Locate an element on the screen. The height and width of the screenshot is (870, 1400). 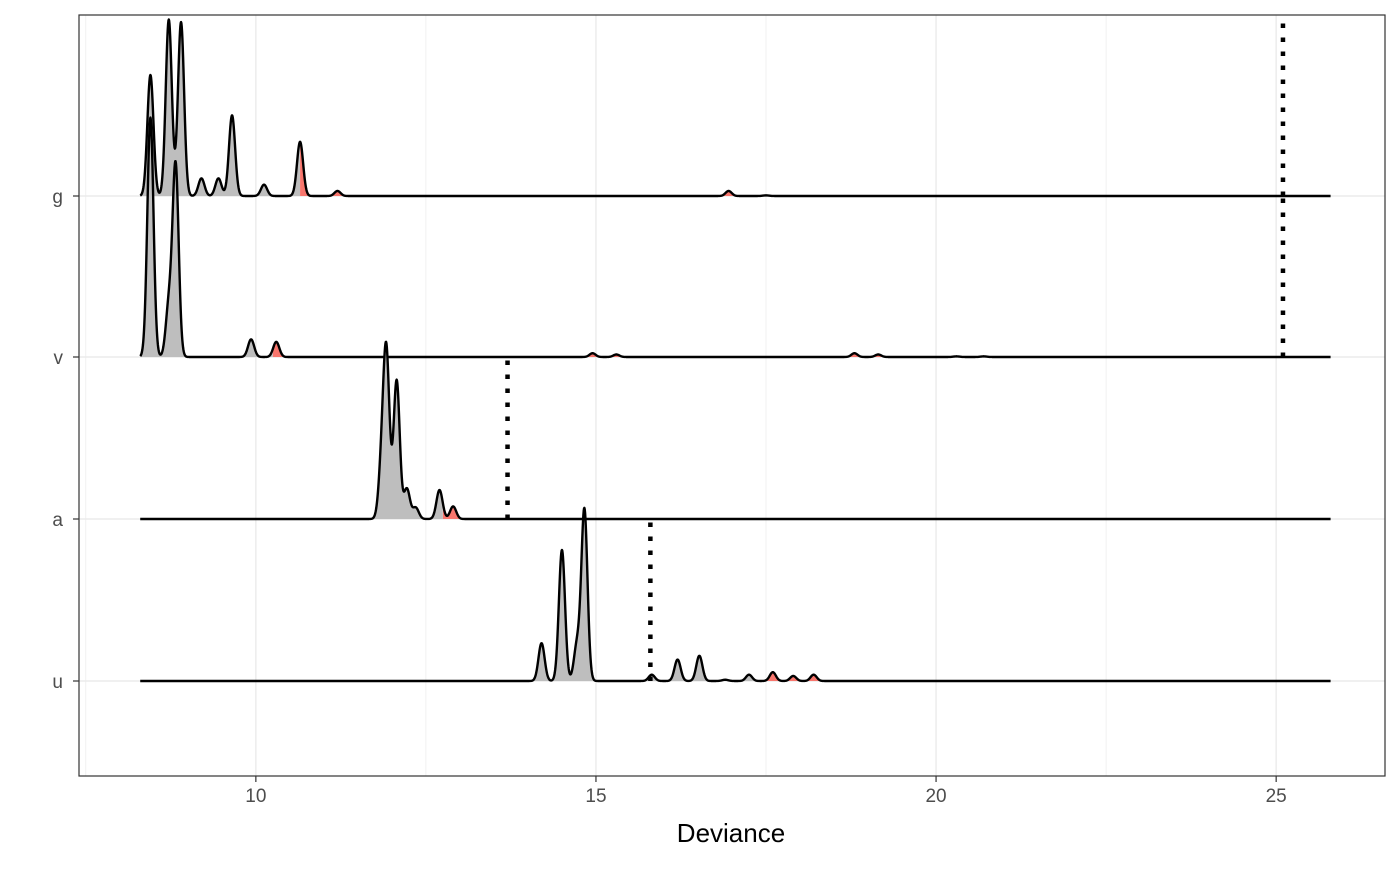
x-tick-label: 15 is located at coordinates (595, 796).